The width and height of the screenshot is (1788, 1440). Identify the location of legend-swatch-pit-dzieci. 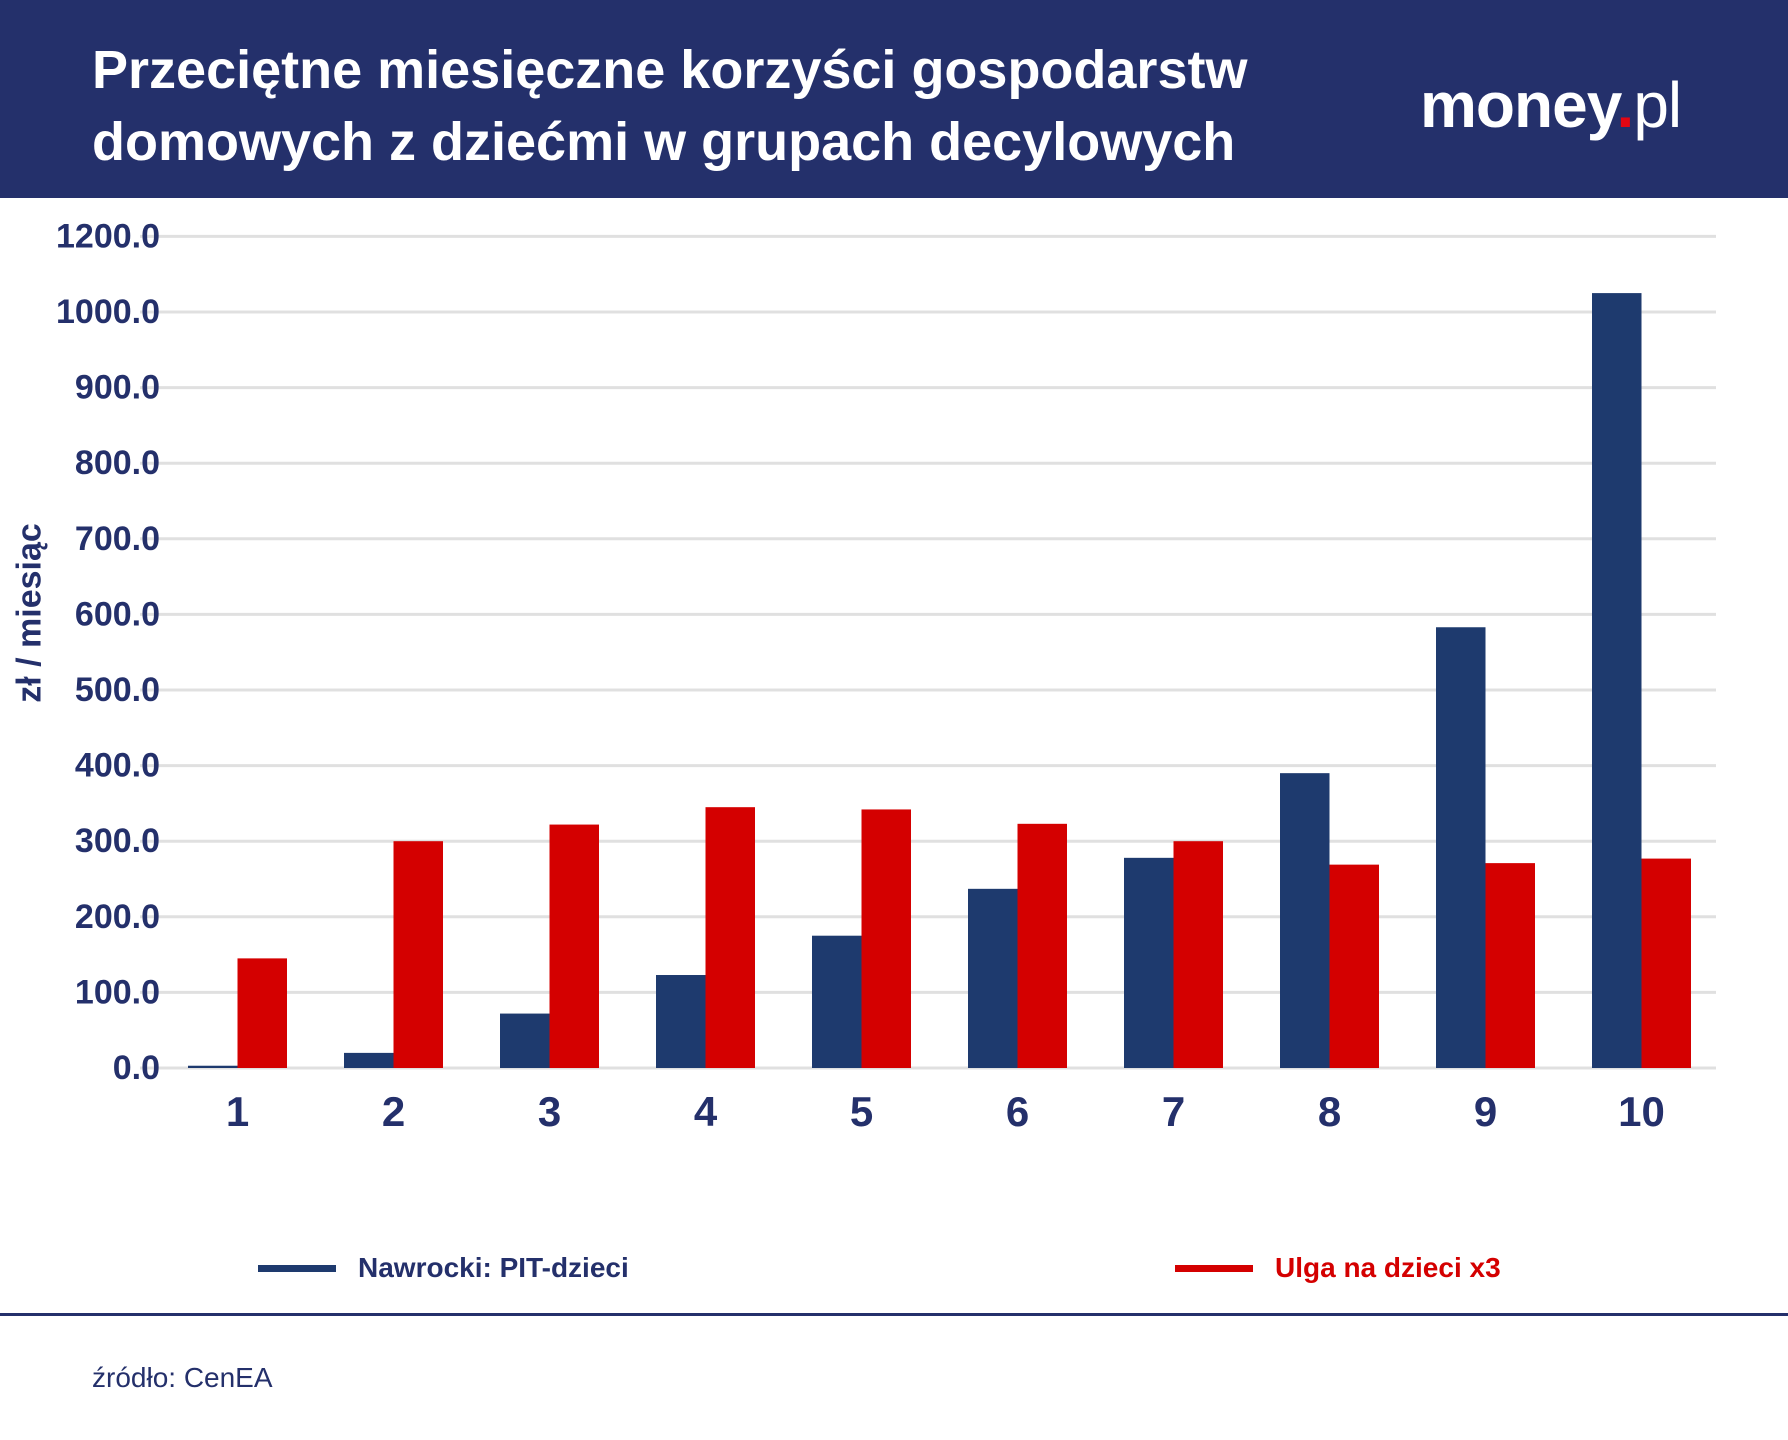
(297, 1268).